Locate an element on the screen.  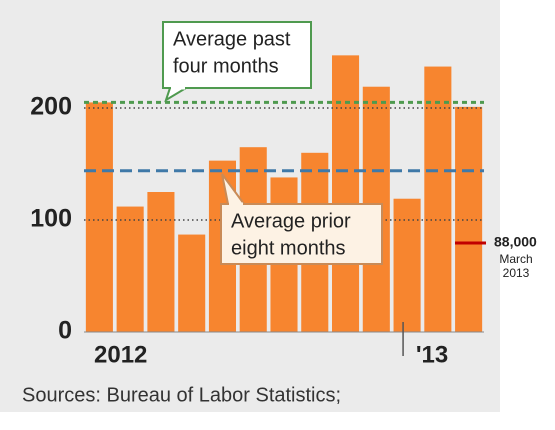
y-tick-label: 100 is located at coordinates (51, 219).